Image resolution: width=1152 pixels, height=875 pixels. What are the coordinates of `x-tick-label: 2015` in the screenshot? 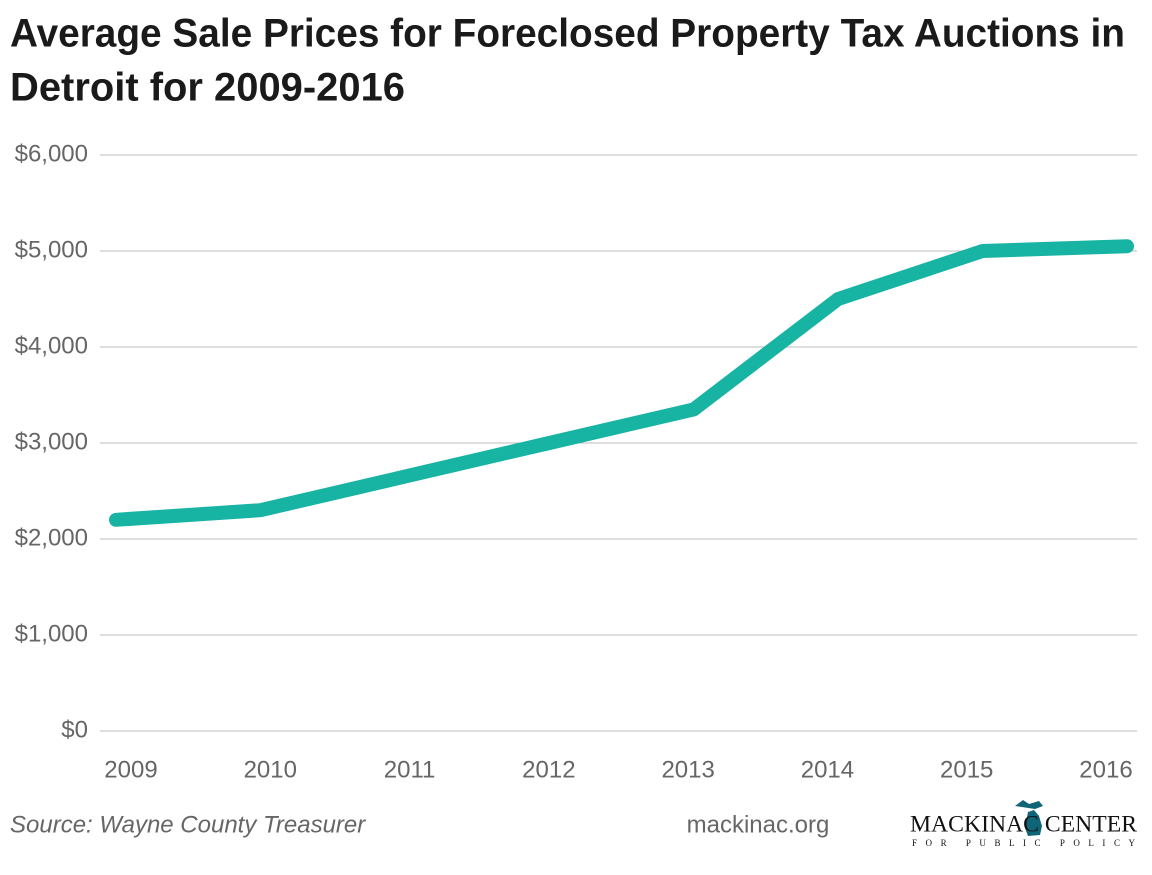 It's located at (966, 769).